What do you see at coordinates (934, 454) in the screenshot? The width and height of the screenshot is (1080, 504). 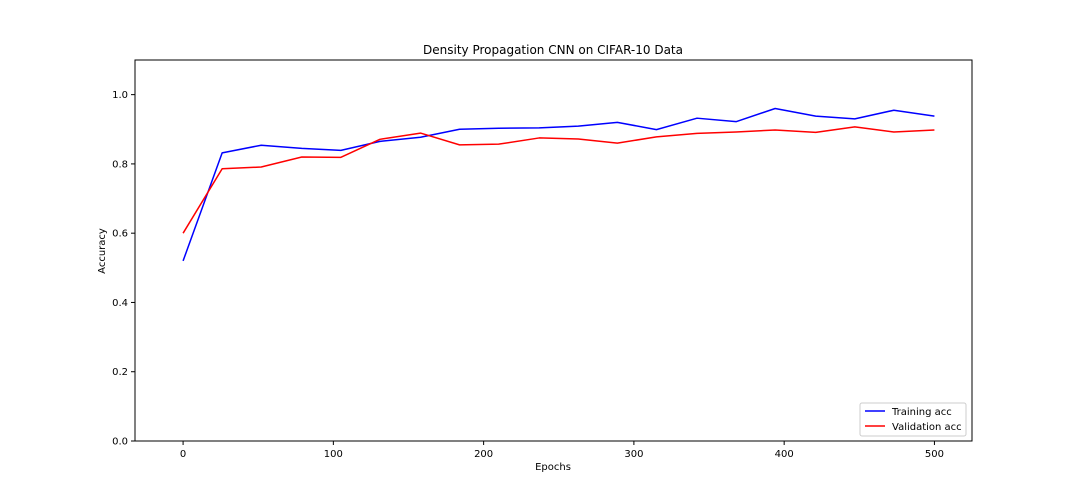 I see `x-tick-label: 500` at bounding box center [934, 454].